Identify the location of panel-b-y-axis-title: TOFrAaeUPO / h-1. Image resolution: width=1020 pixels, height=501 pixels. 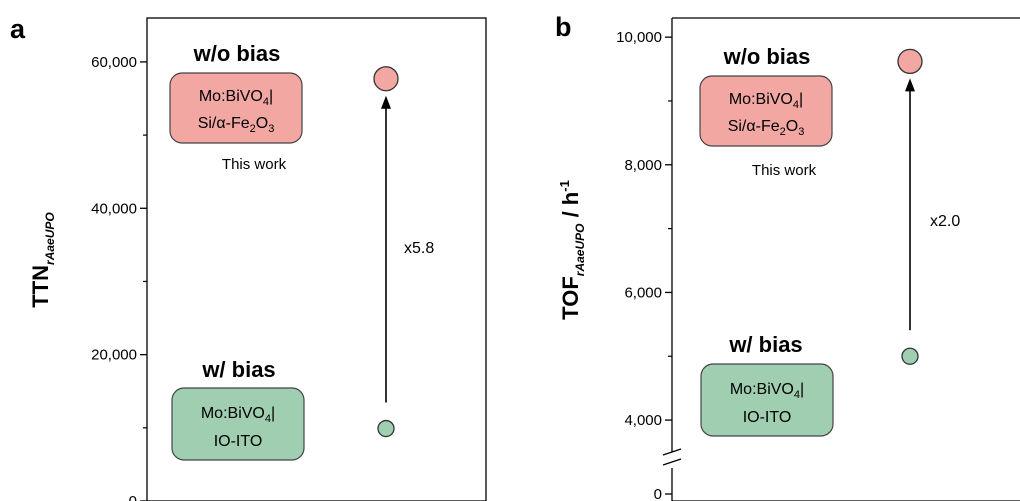
(572, 250).